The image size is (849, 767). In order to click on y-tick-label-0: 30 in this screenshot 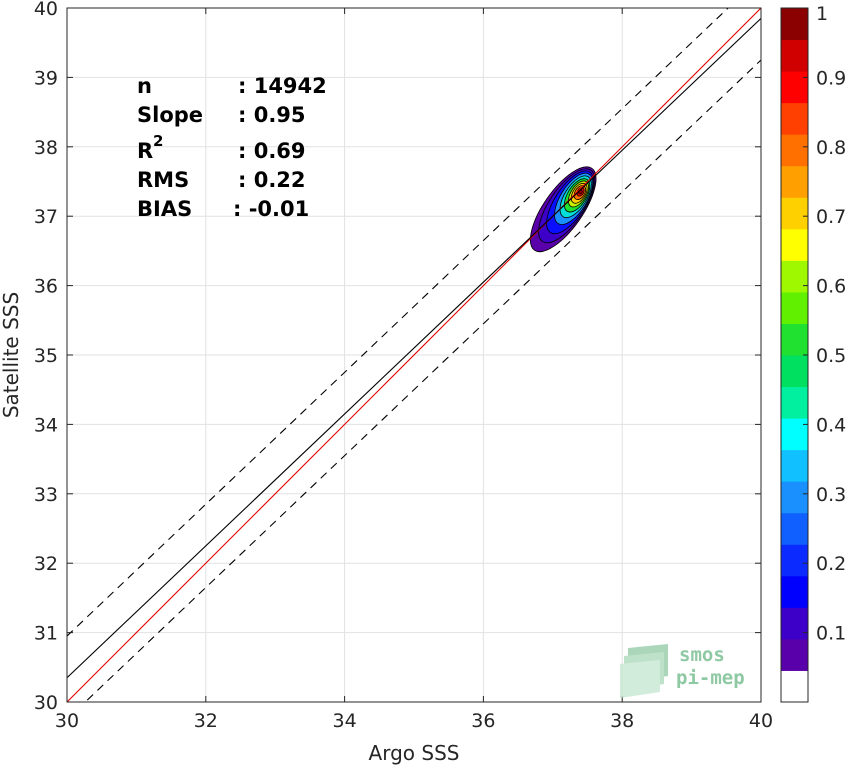, I will do `click(46, 703)`.